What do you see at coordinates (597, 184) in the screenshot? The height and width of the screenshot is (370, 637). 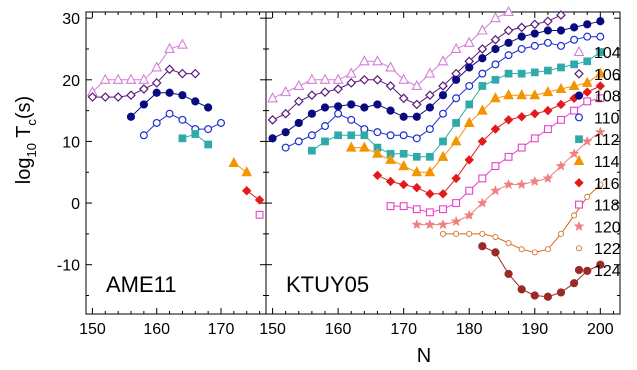 I see `legend-item-116: 116` at bounding box center [597, 184].